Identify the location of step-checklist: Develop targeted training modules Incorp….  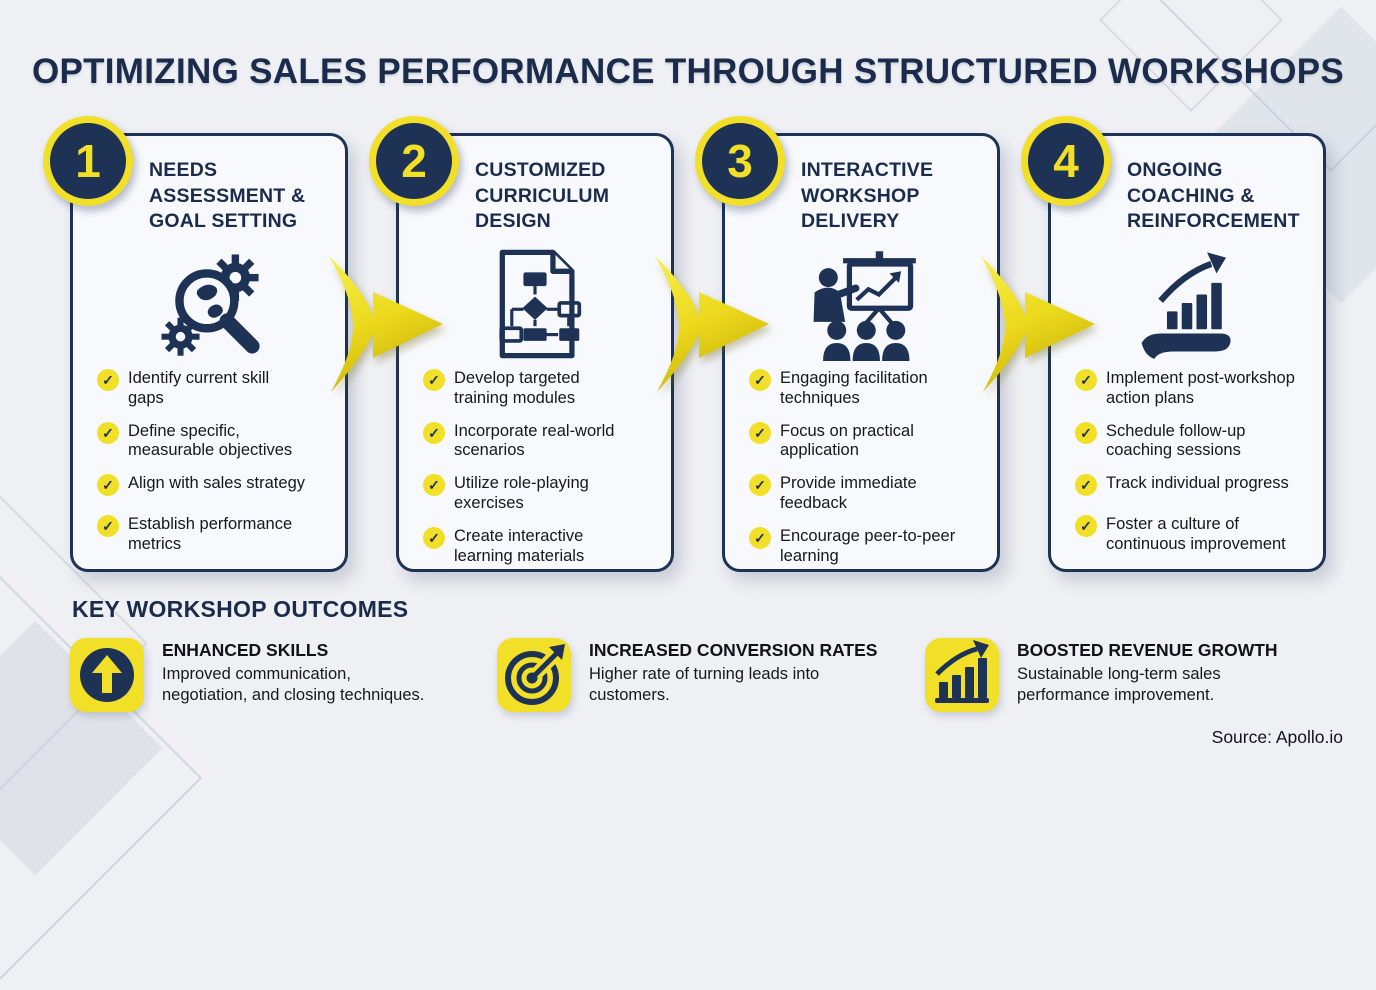
(541, 474).